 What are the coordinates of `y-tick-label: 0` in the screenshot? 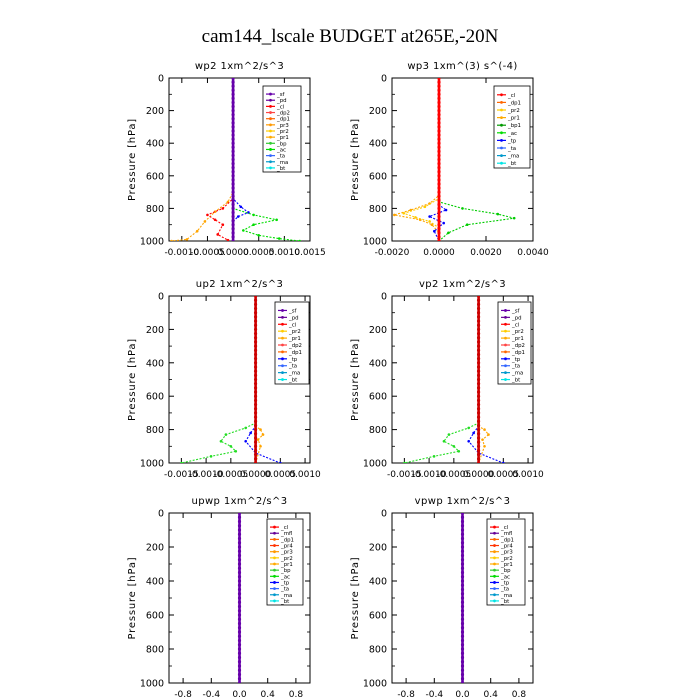 It's located at (161, 297).